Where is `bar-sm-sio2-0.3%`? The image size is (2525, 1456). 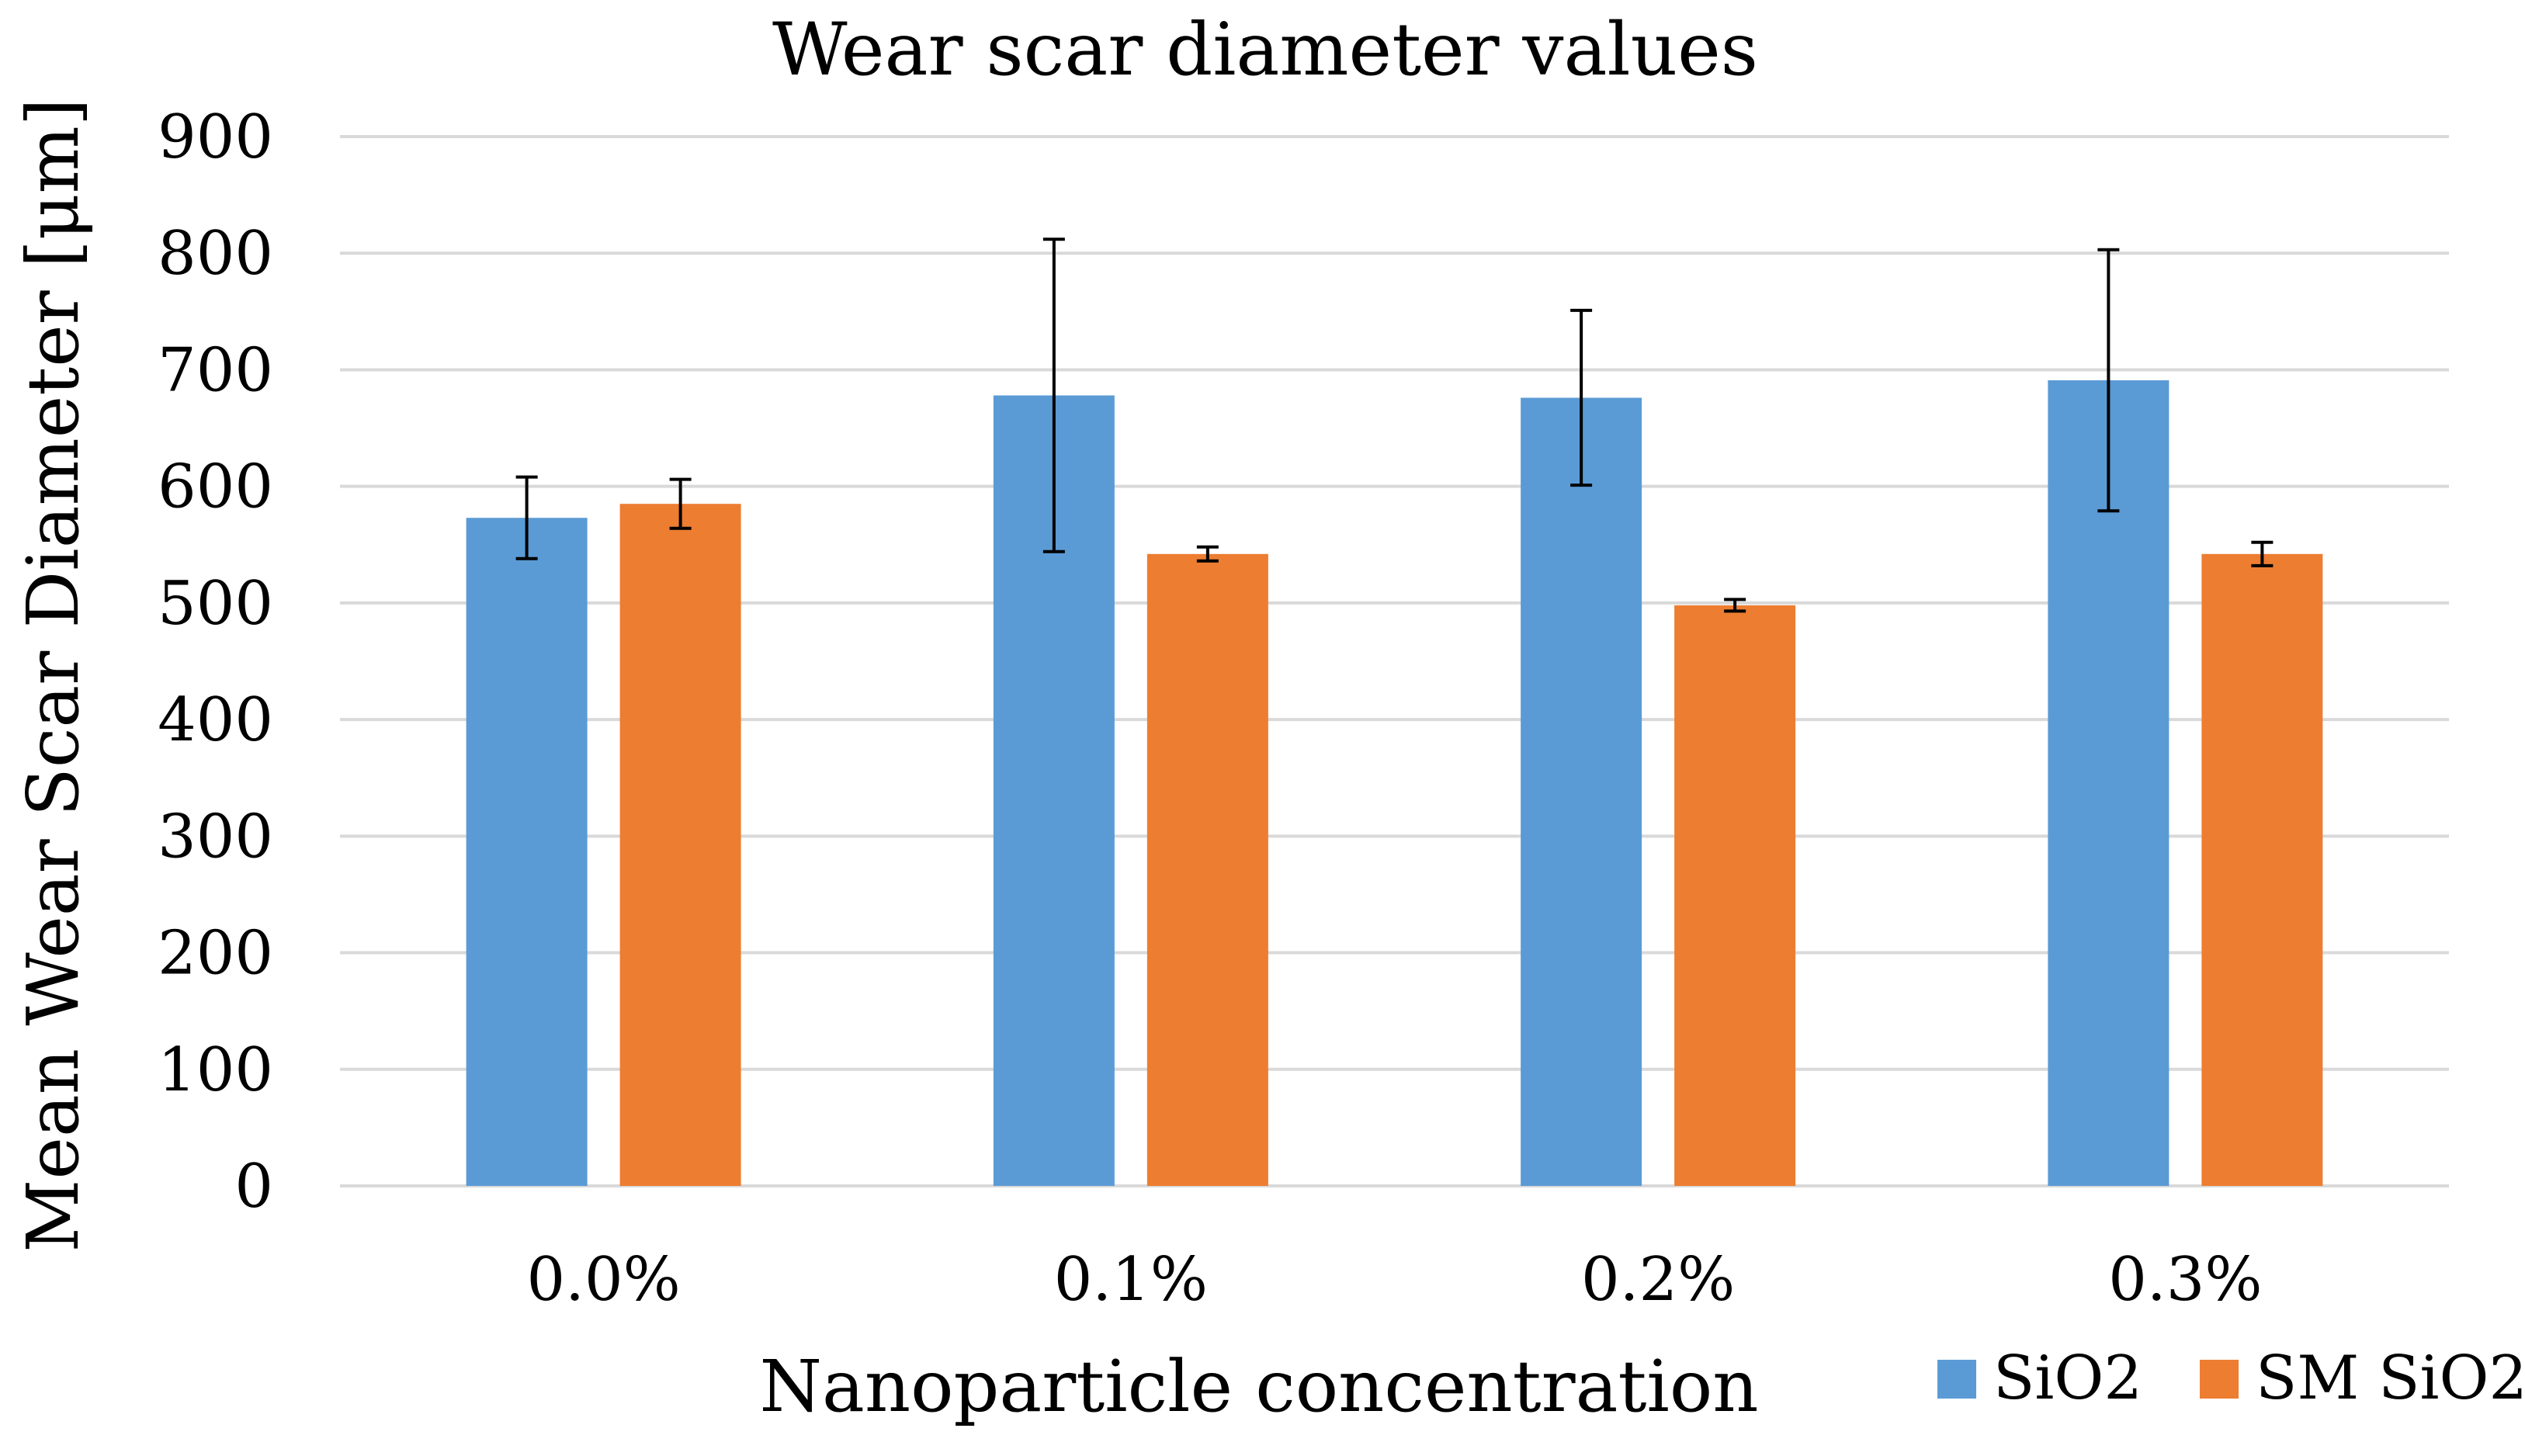 bar-sm-sio2-0.3% is located at coordinates (2262, 870).